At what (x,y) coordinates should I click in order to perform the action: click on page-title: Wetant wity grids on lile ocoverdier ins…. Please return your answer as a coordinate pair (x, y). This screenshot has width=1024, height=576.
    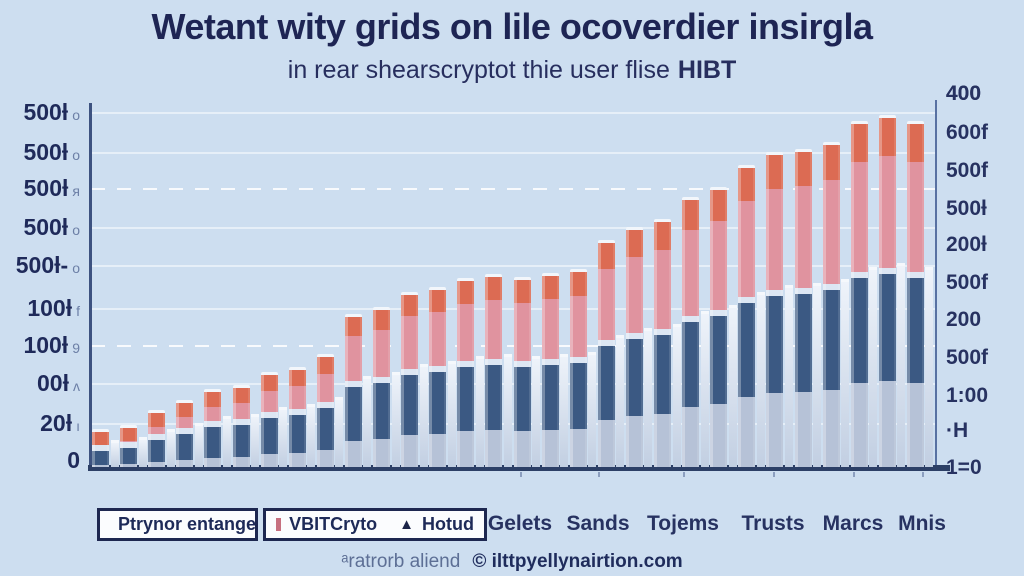
    Looking at the image, I should click on (512, 26).